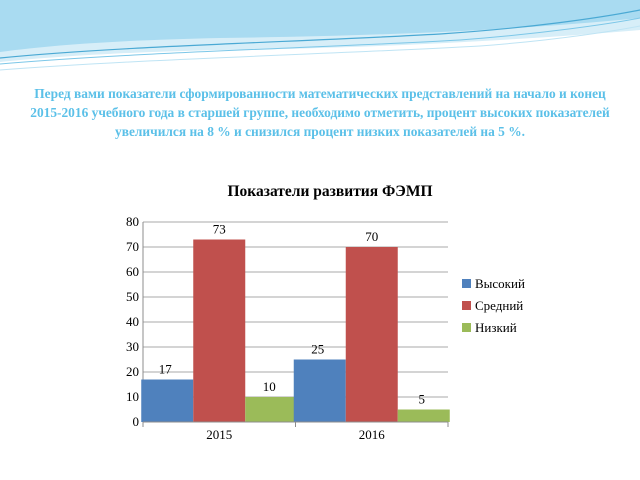 This screenshot has width=640, height=480. What do you see at coordinates (132, 246) in the screenshot?
I see `y-tick-label: 70` at bounding box center [132, 246].